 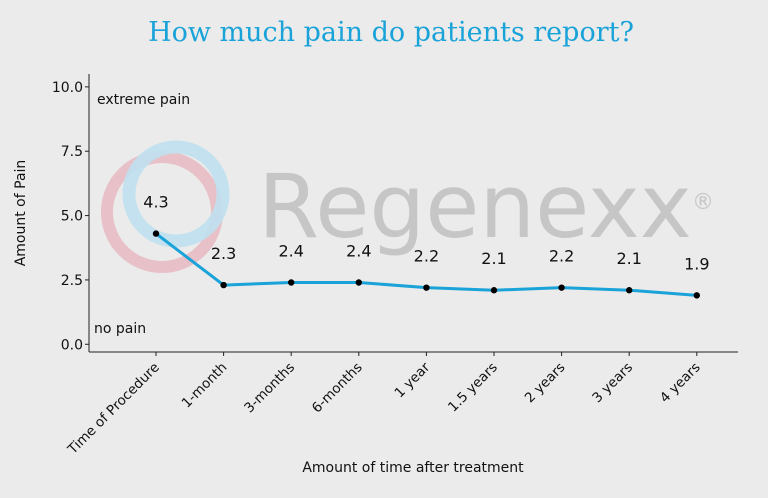 I want to click on chart-title: How much pain do patients report?, so click(x=391, y=32).